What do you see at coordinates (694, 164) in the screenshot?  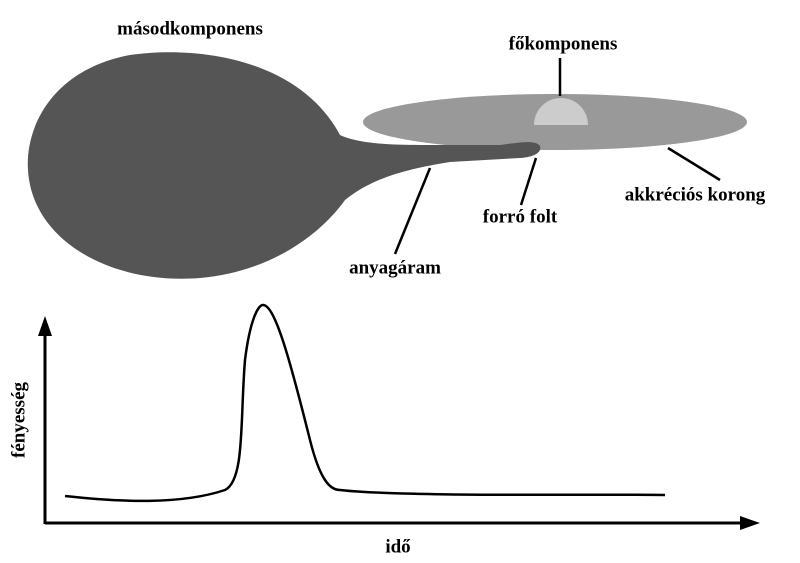 I see `pointer-disk` at bounding box center [694, 164].